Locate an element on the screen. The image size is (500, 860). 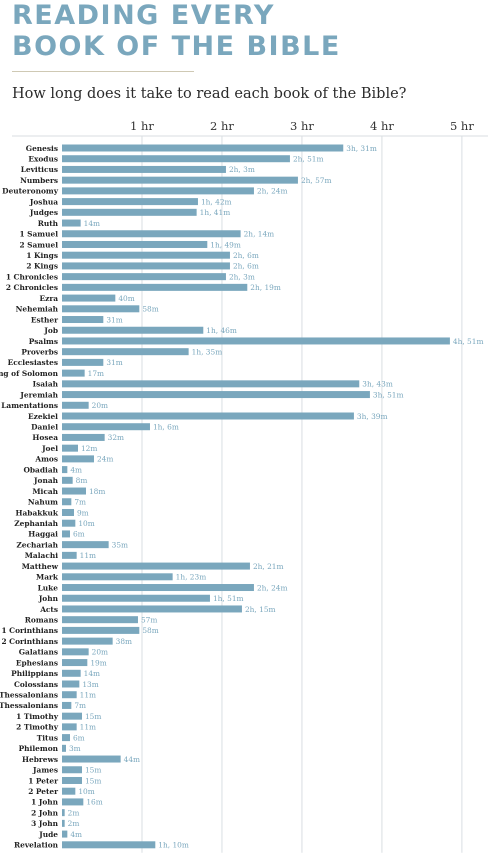
bar-row: Malachi 11m is located at coordinates (60, 555).